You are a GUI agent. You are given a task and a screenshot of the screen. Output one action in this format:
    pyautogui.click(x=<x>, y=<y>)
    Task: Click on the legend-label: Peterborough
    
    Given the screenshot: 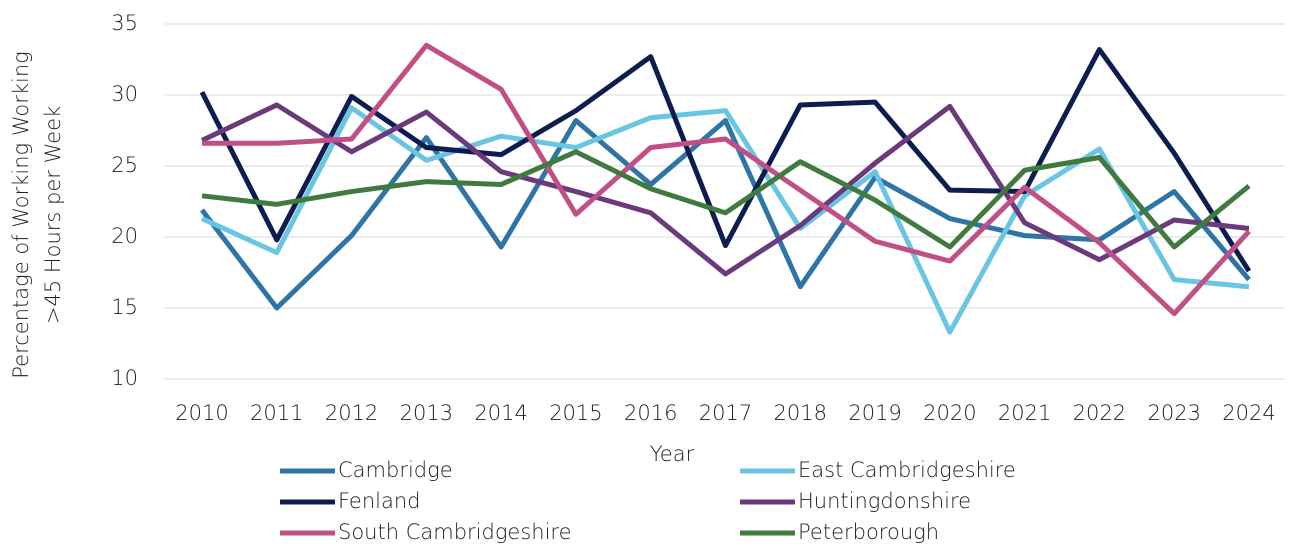 What is the action you would take?
    pyautogui.click(x=868, y=532)
    